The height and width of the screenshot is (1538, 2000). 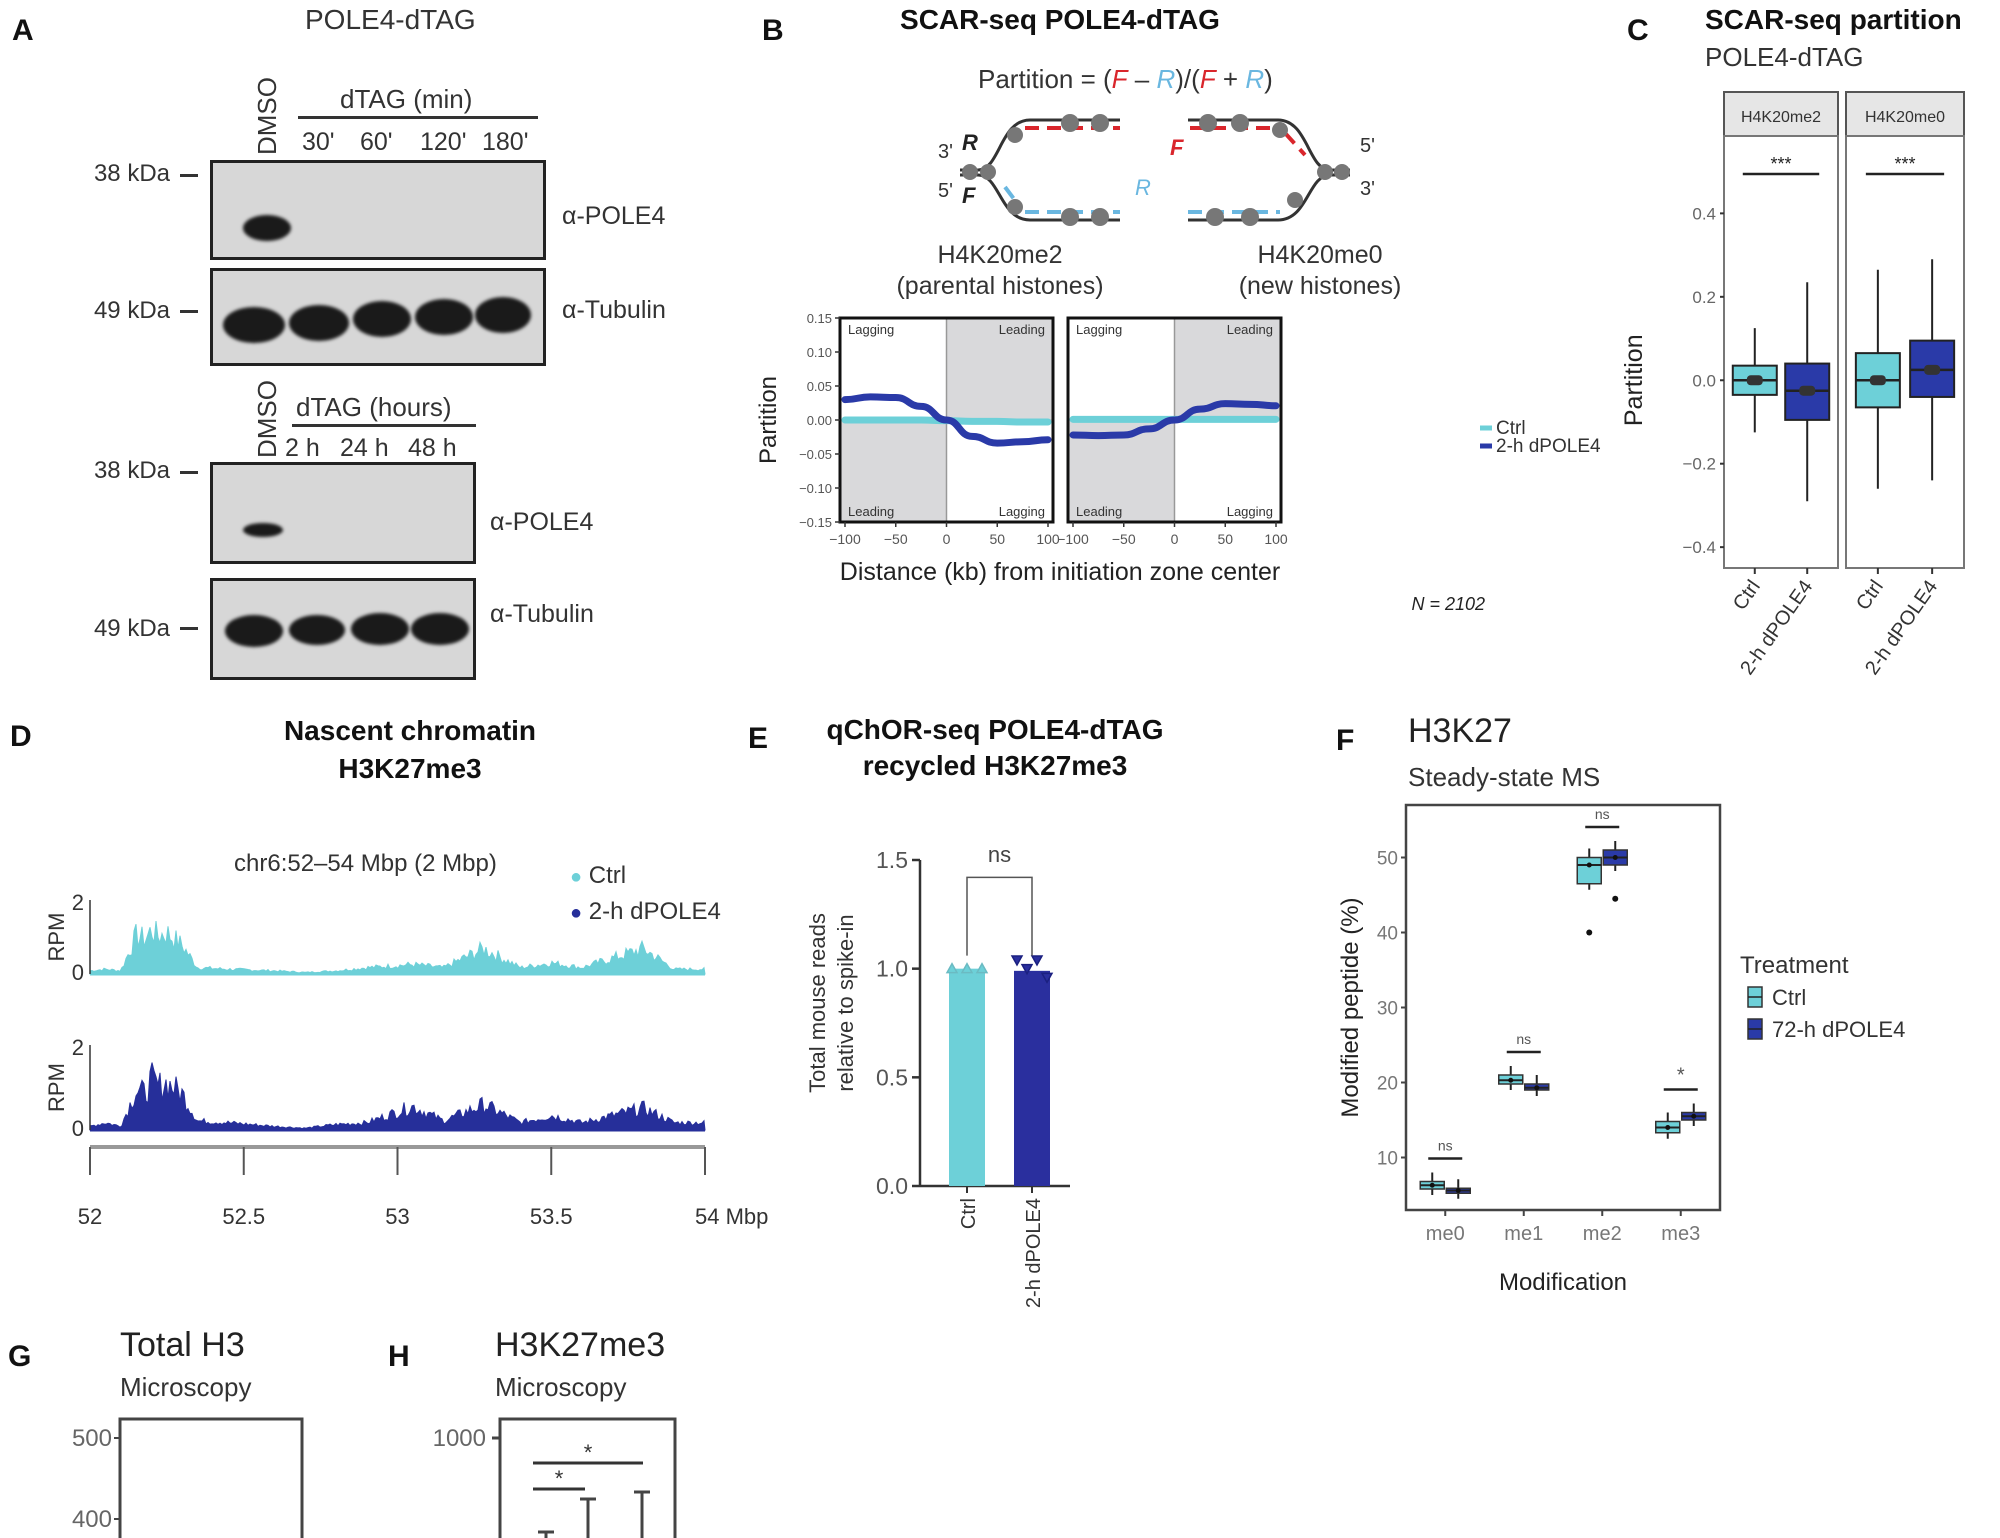 What do you see at coordinates (607, 875) in the screenshot?
I see `legend-label: Ctrl` at bounding box center [607, 875].